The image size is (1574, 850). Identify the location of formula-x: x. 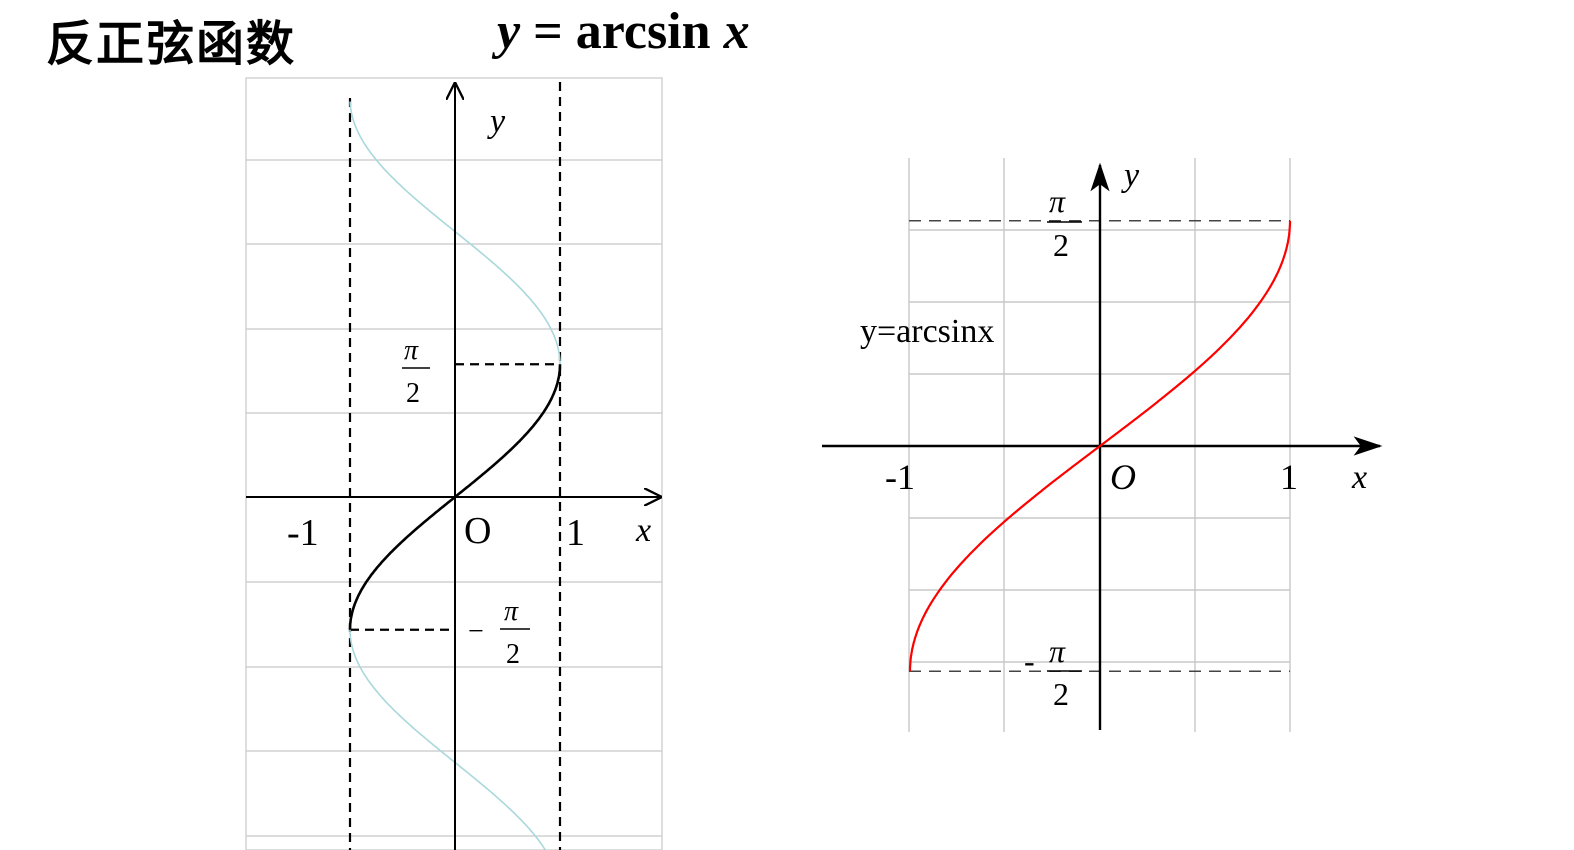
(736, 31).